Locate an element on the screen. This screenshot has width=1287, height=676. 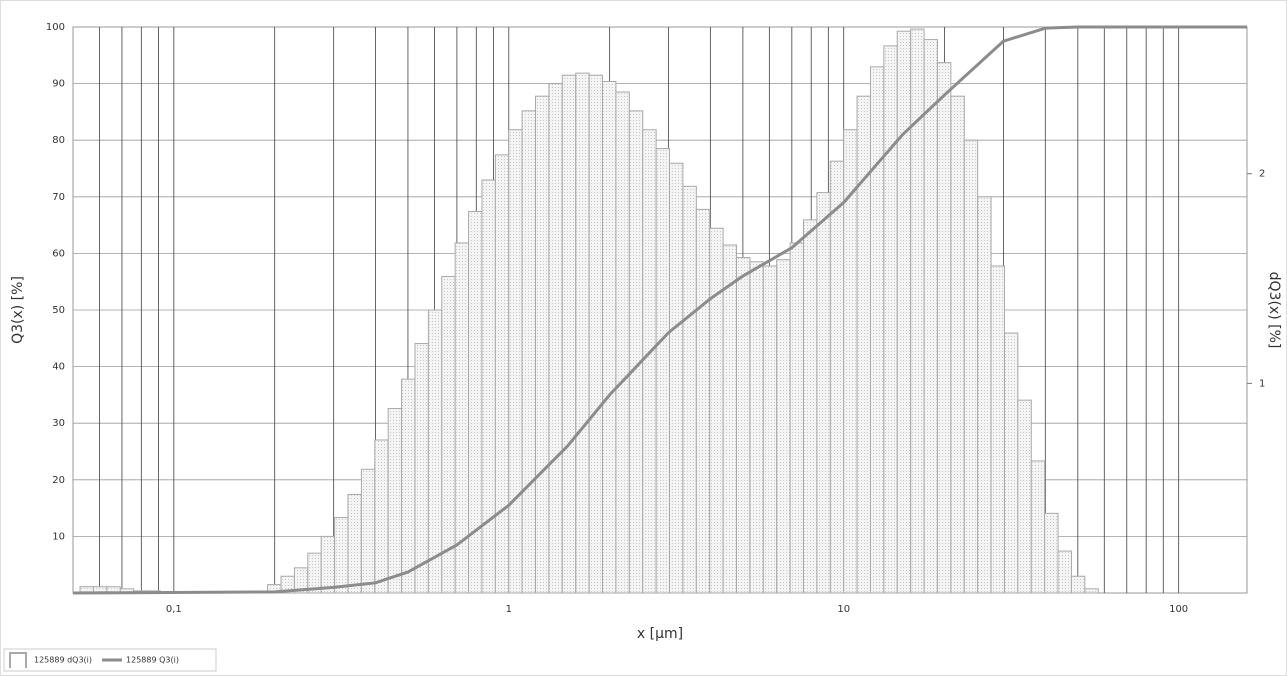
x-tick-label: 1 is located at coordinates (509, 609).